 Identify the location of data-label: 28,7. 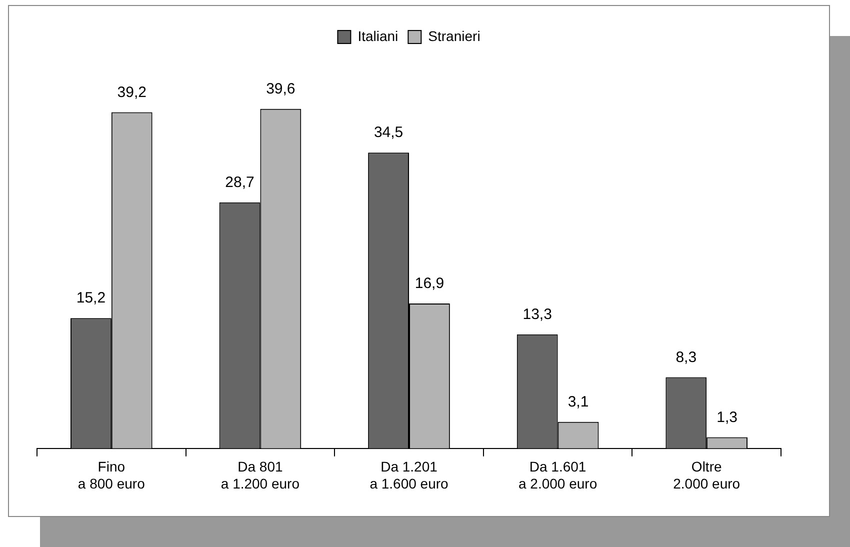
(239, 182).